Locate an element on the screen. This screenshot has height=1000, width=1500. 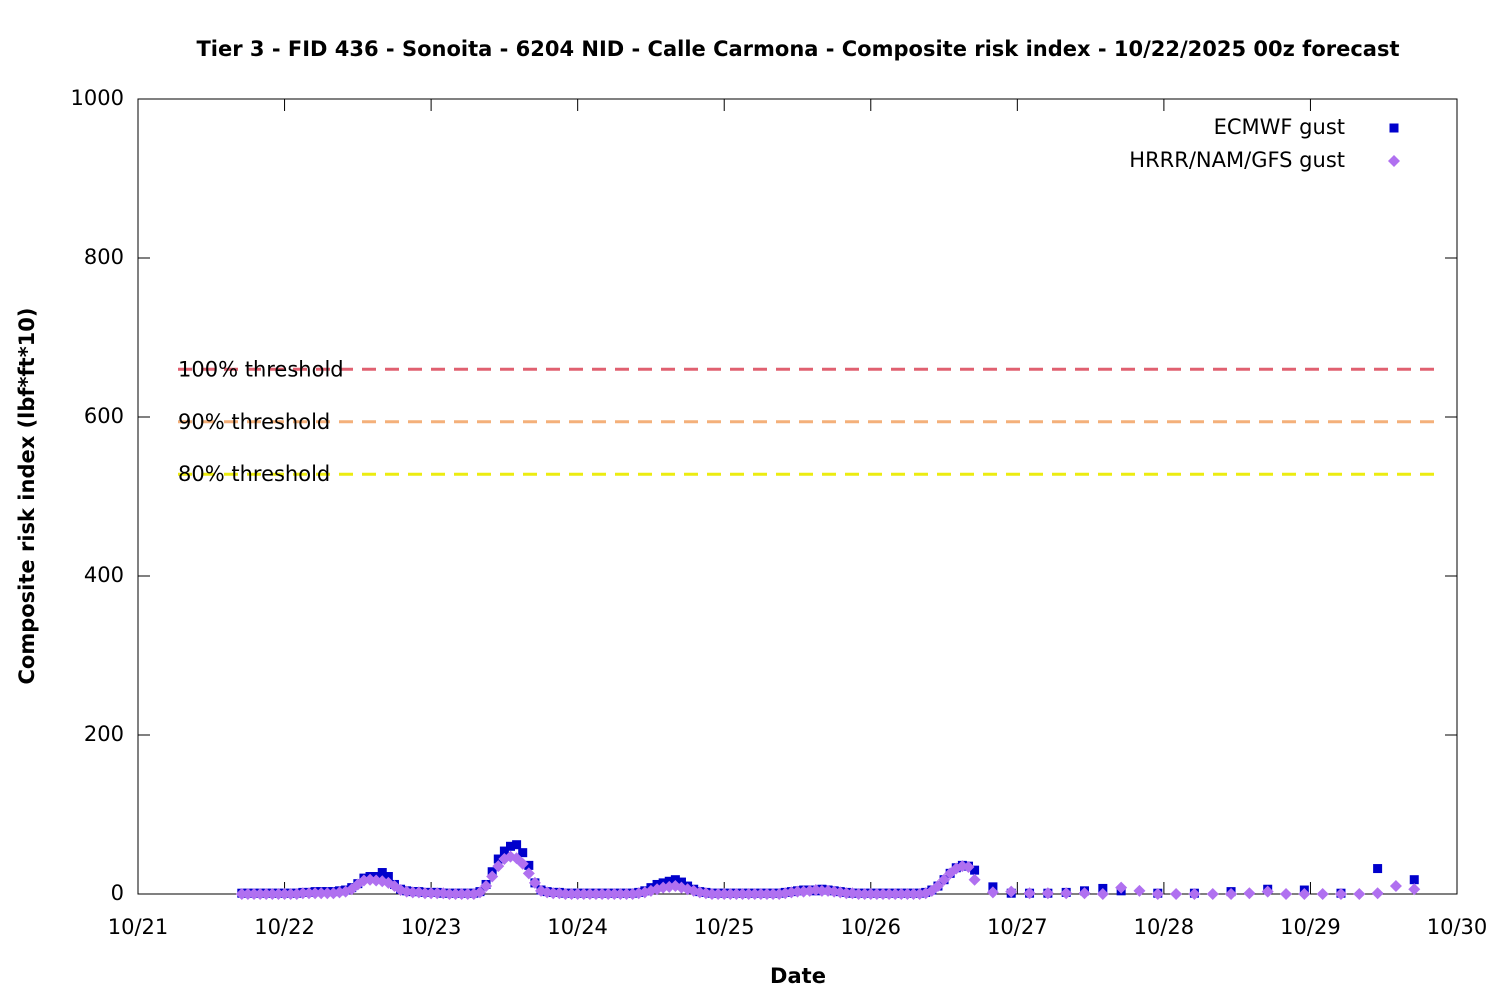
y-tick-label: 600 is located at coordinates (104, 416).